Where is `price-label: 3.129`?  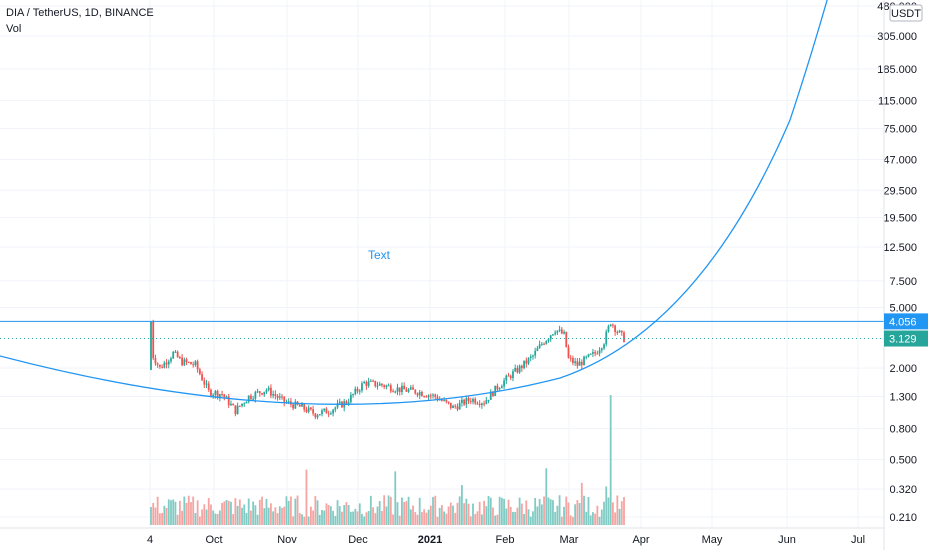
price-label: 3.129 is located at coordinates (906, 338).